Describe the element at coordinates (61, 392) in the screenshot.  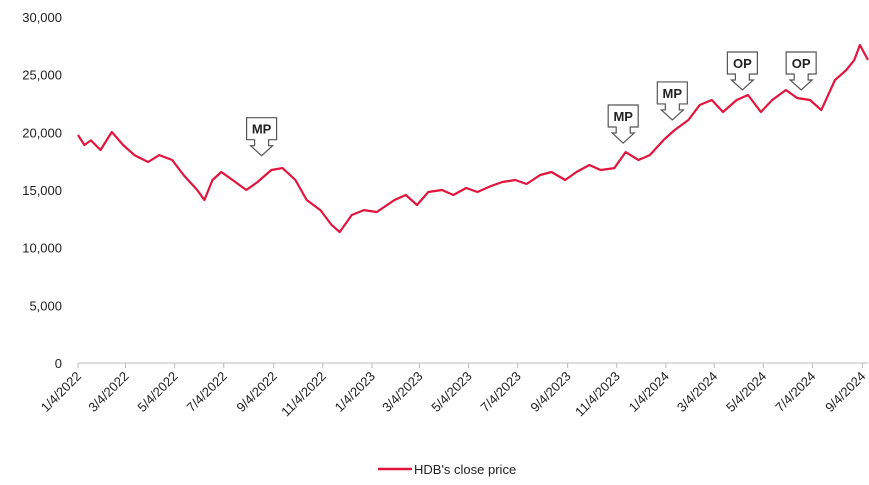
I see `x-tick-label: 1/4/2022` at that location.